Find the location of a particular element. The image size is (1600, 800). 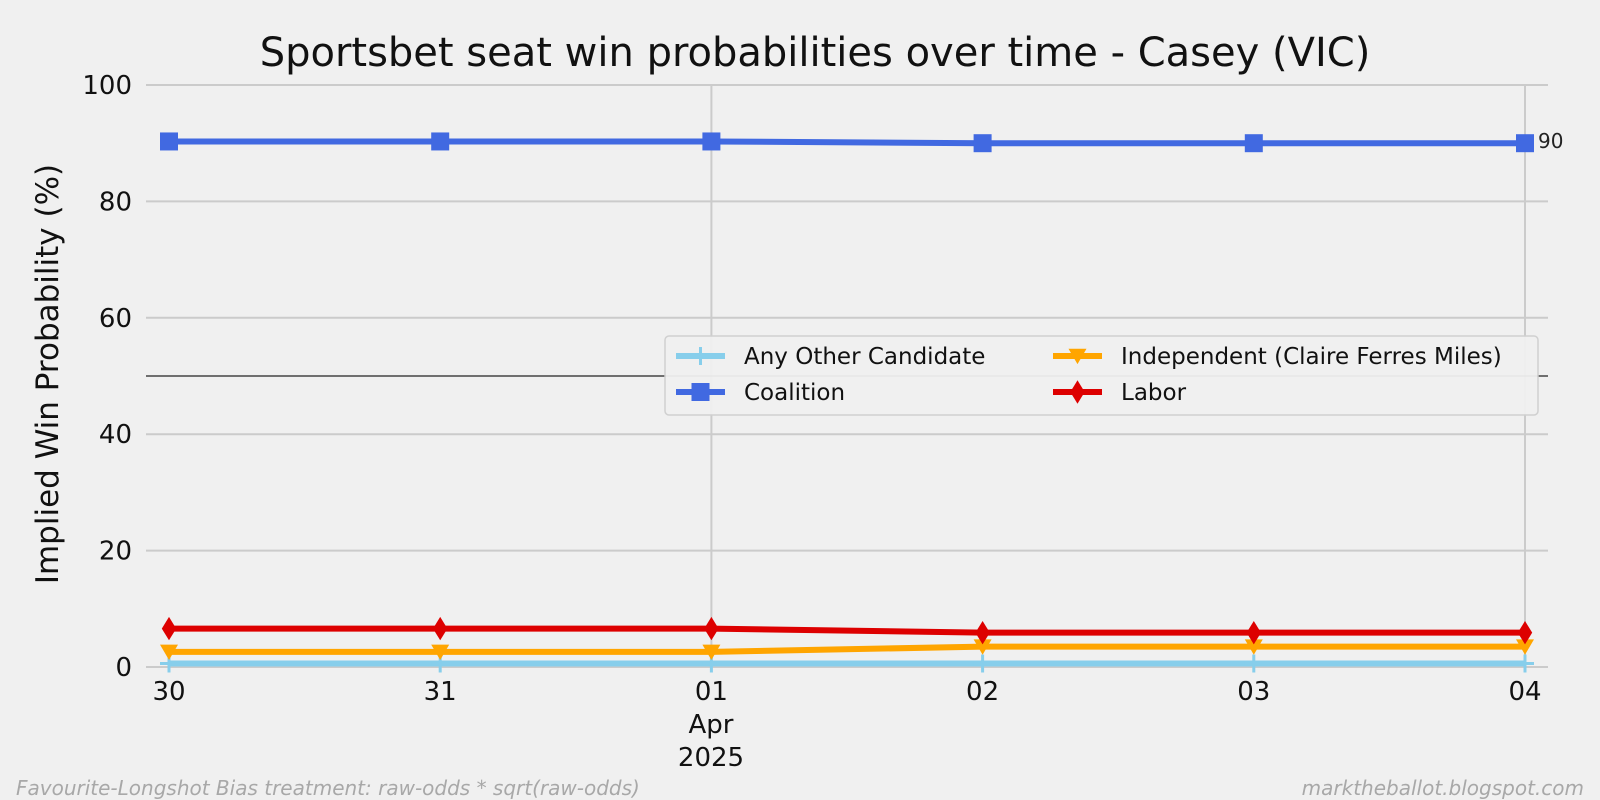

x-tick-label: 30 is located at coordinates (168, 692).